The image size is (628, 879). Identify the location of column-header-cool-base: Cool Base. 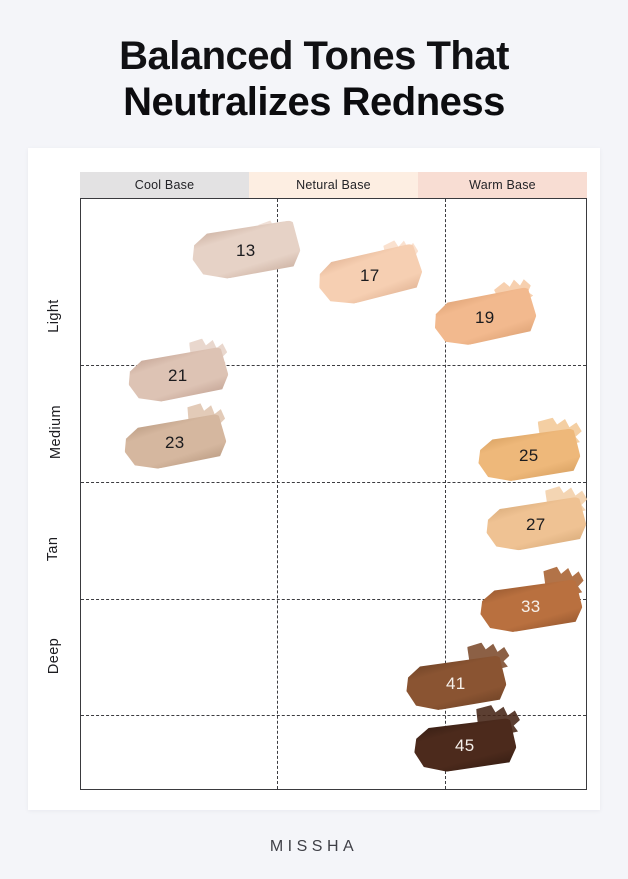
(164, 185).